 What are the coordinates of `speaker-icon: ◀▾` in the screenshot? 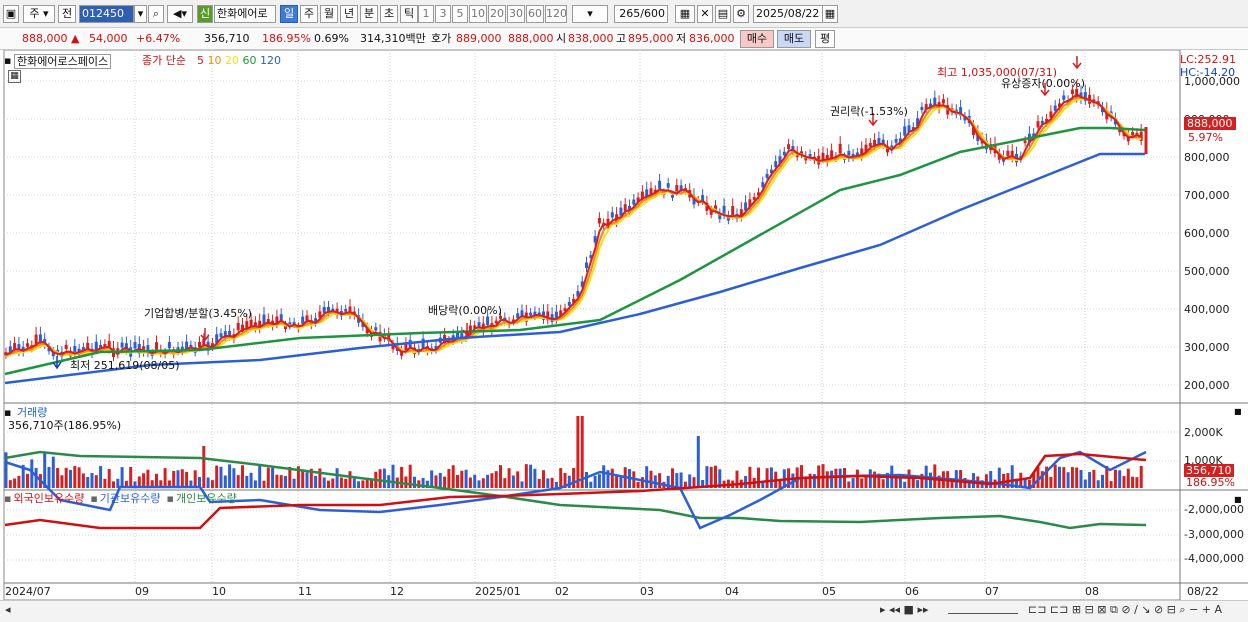 It's located at (180, 14).